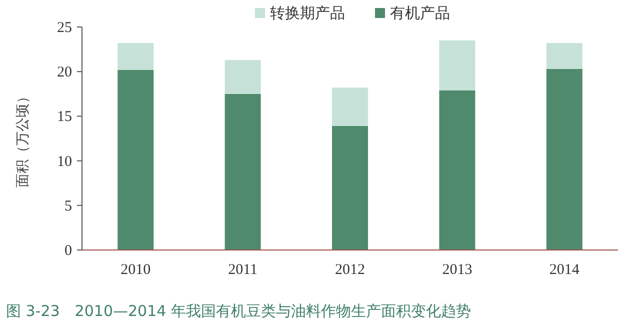  What do you see at coordinates (564, 270) in the screenshot?
I see `x-tick-label: 2014` at bounding box center [564, 270].